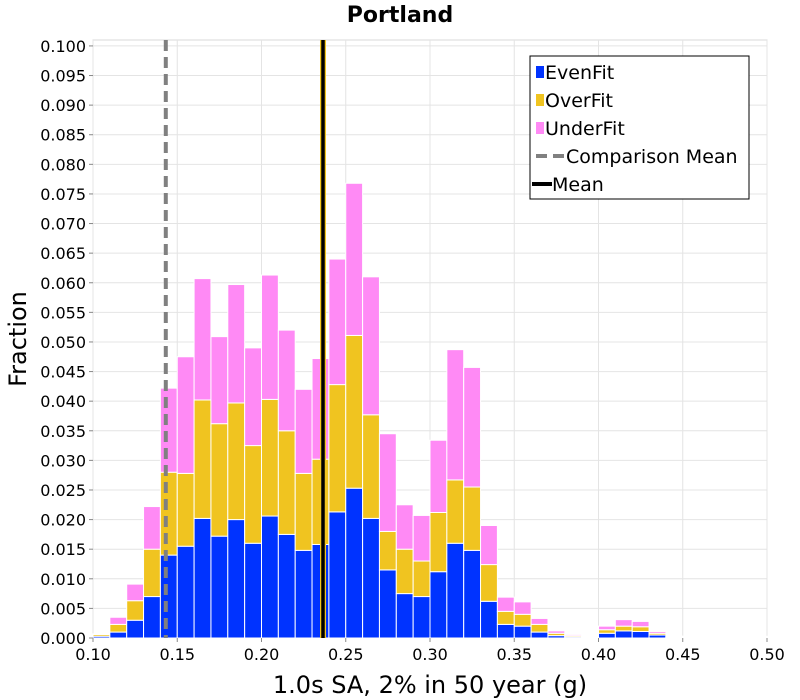 Image resolution: width=800 pixels, height=700 pixels. I want to click on x-tick-label: 0.15, so click(177, 654).